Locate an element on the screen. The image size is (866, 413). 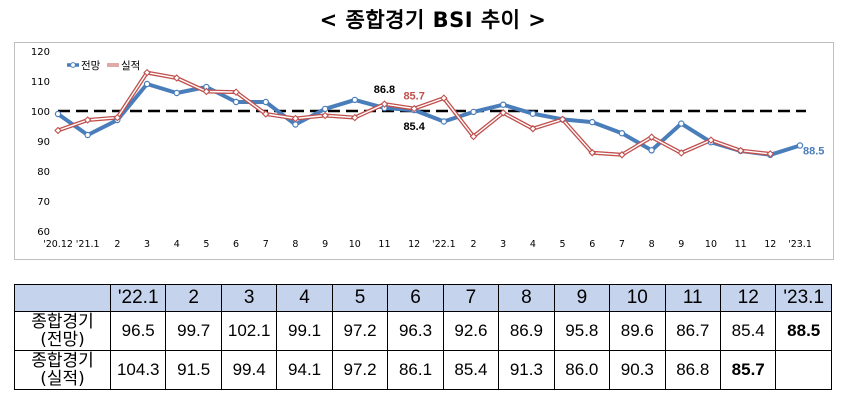
table-cell: 86.0 is located at coordinates (582, 370).